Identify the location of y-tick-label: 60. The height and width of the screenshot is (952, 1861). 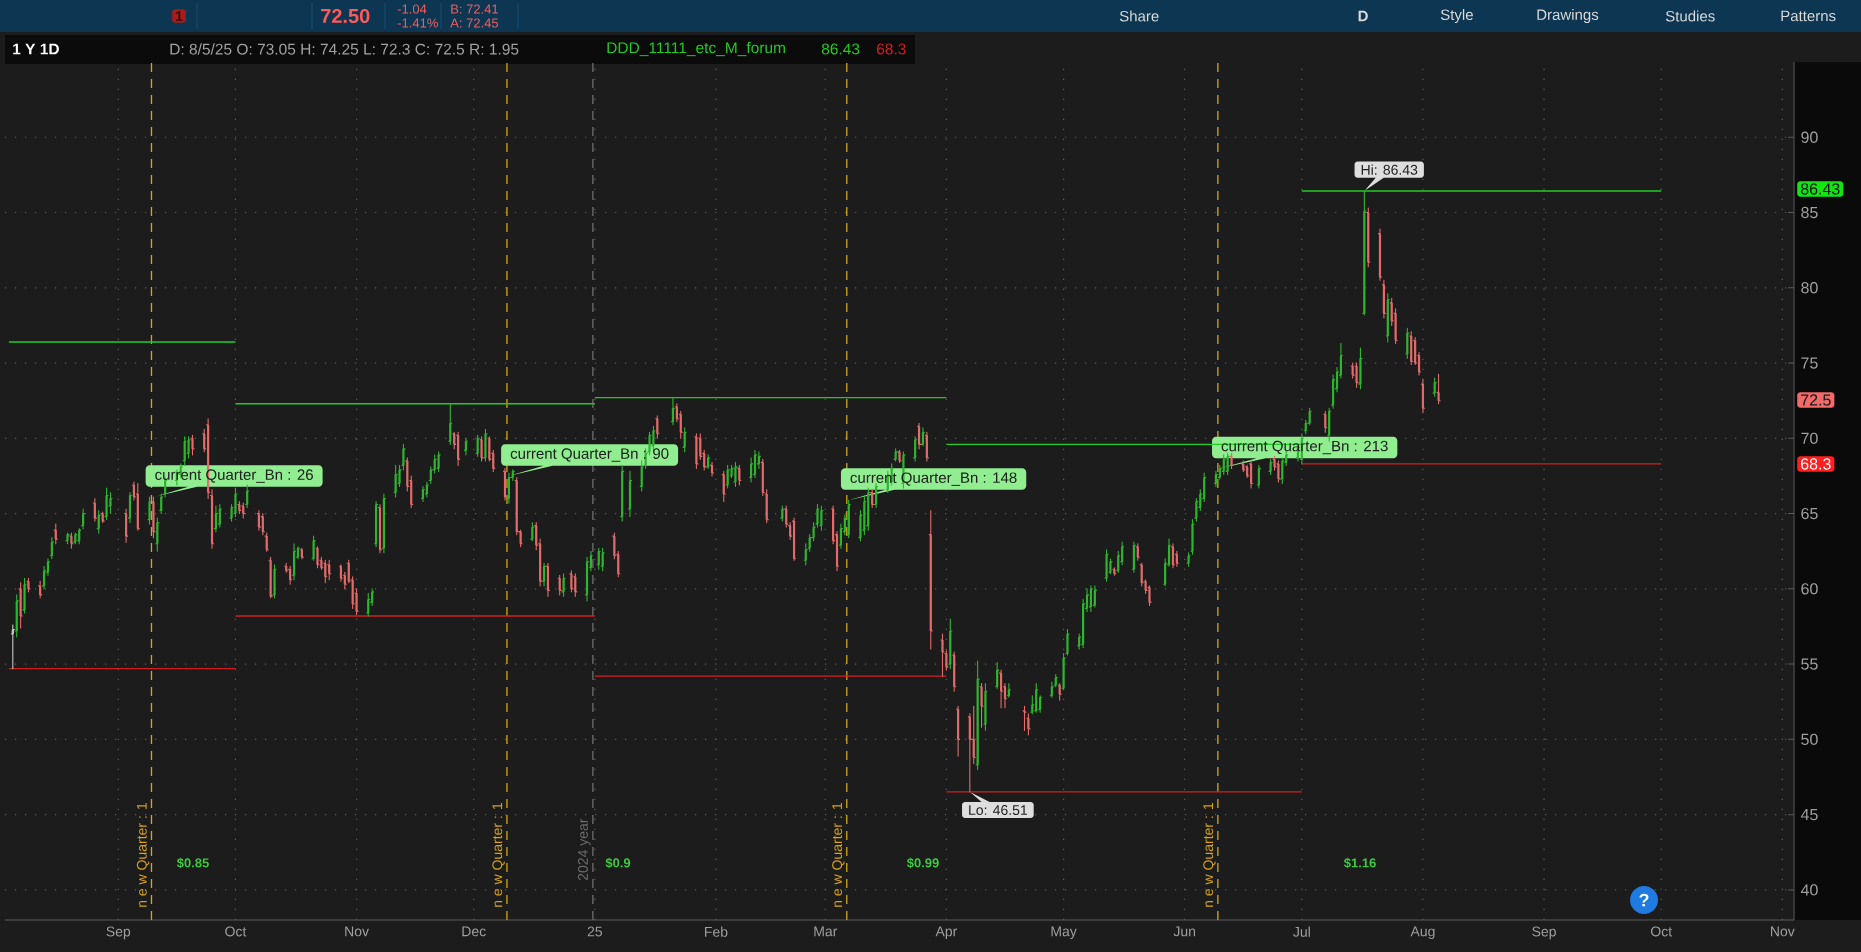
(1809, 589).